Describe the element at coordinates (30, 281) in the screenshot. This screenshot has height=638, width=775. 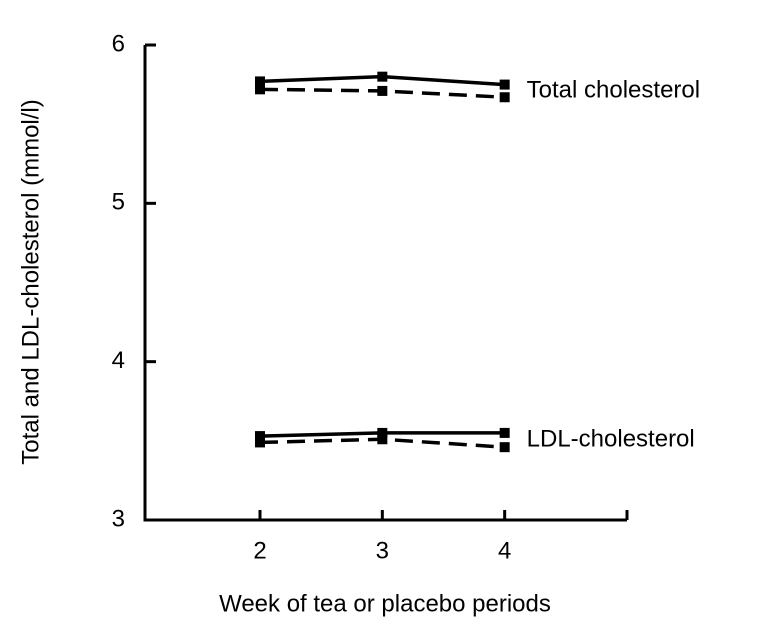
I see `y-axis-label: Total and LDL-cholesterol (mmol/l)` at that location.